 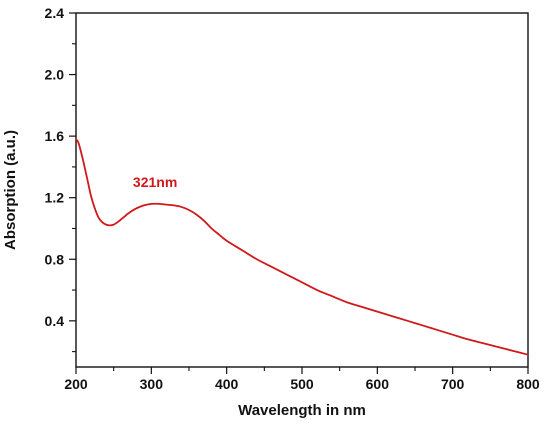 I want to click on x-tick-label: 700, so click(x=453, y=384).